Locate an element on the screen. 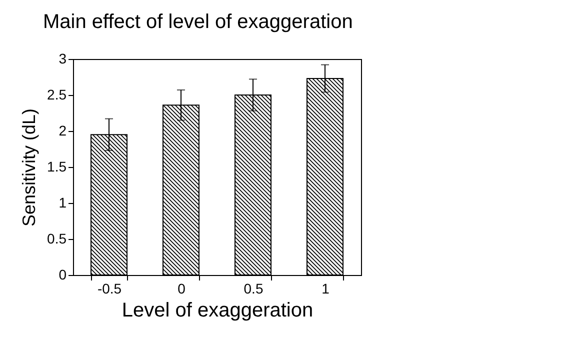 This screenshot has width=567, height=340. x-tick-label: 1 is located at coordinates (326, 288).